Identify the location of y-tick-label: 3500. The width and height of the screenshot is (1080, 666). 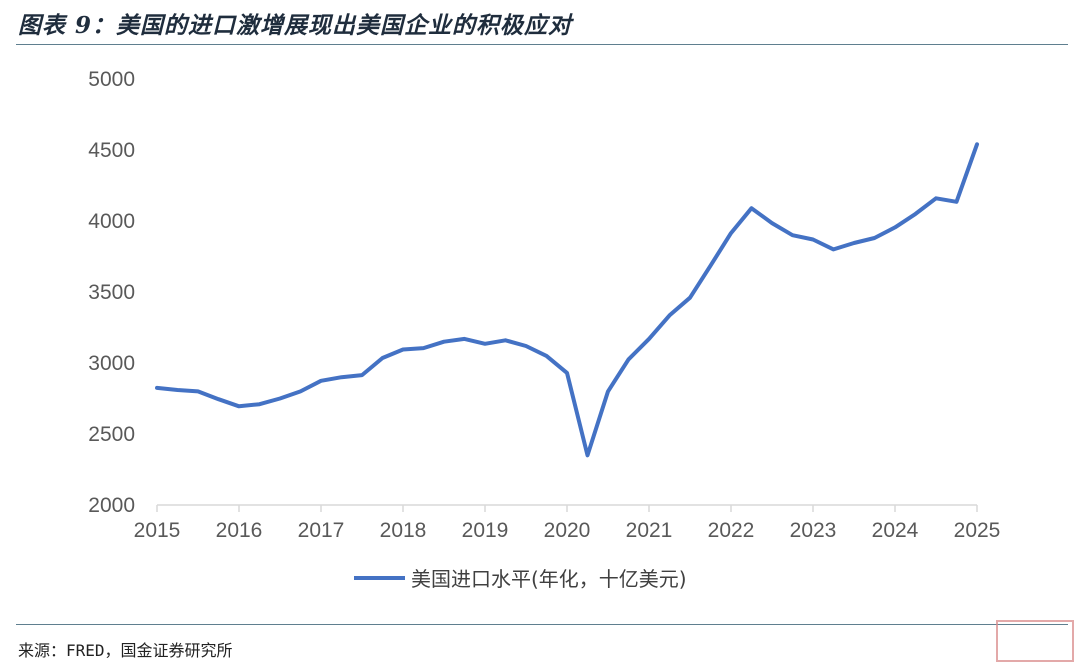
(111, 292).